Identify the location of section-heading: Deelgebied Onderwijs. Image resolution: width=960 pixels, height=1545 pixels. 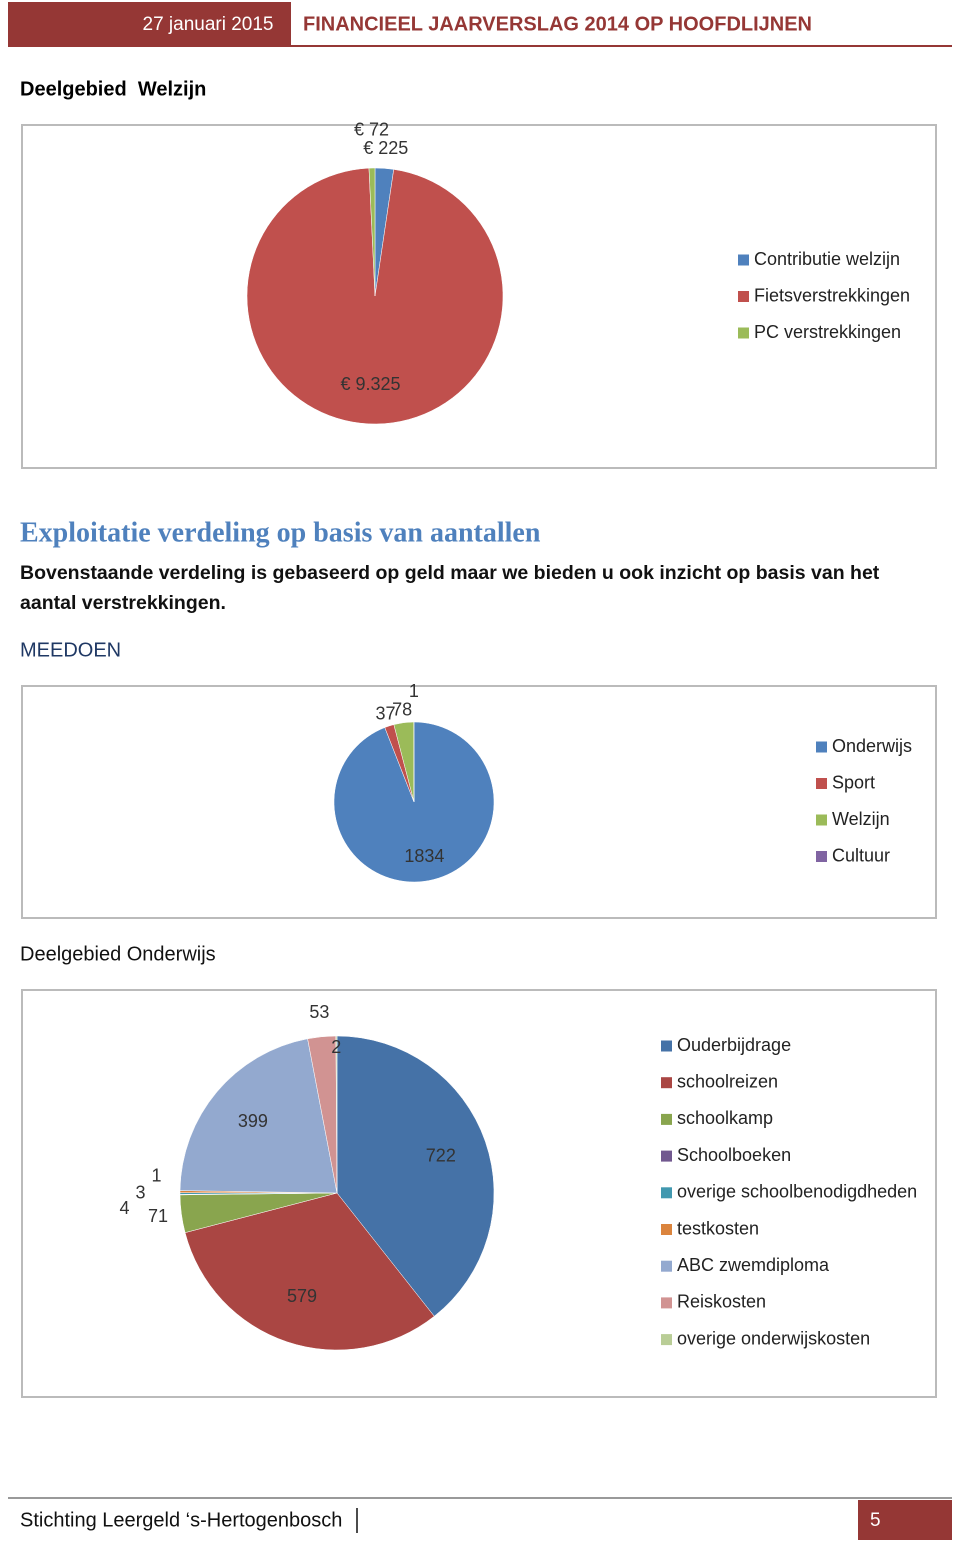
(118, 954).